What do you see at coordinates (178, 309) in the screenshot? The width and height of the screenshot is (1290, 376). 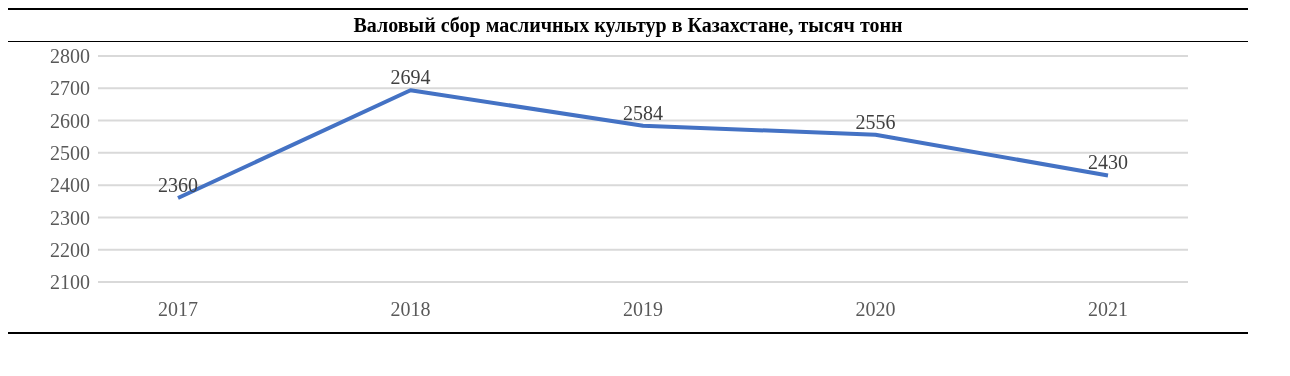 I see `x-tick-label: 2017` at bounding box center [178, 309].